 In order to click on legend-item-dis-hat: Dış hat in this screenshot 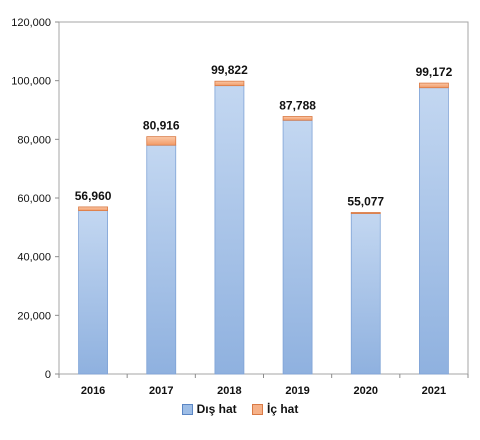, I will do `click(209, 409)`.